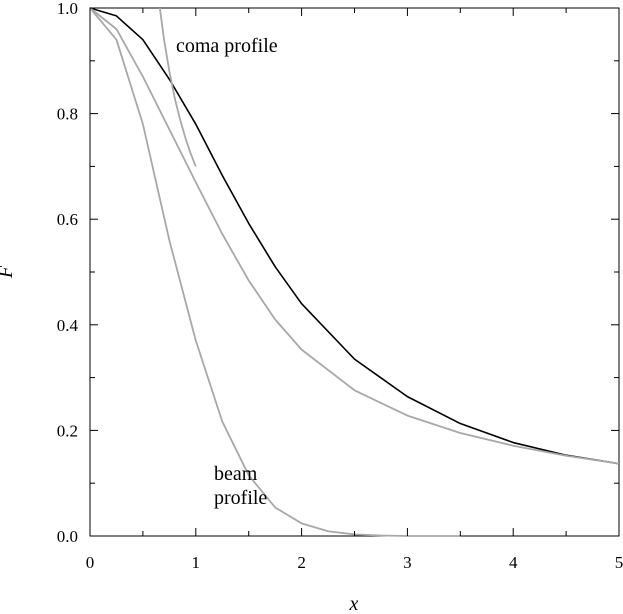 The width and height of the screenshot is (623, 614). Describe the element at coordinates (354, 603) in the screenshot. I see `x-axis-title: x` at that location.